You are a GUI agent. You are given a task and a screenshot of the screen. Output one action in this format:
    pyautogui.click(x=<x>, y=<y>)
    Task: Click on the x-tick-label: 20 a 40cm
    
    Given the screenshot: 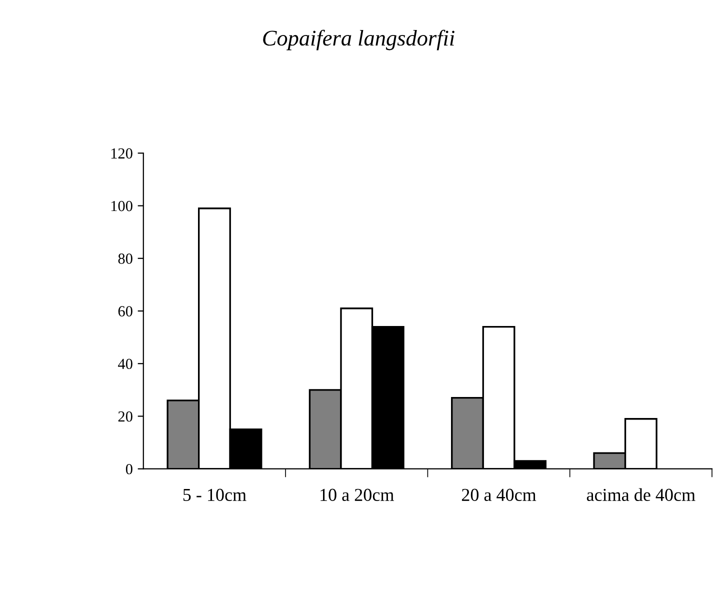 What is the action you would take?
    pyautogui.click(x=499, y=494)
    